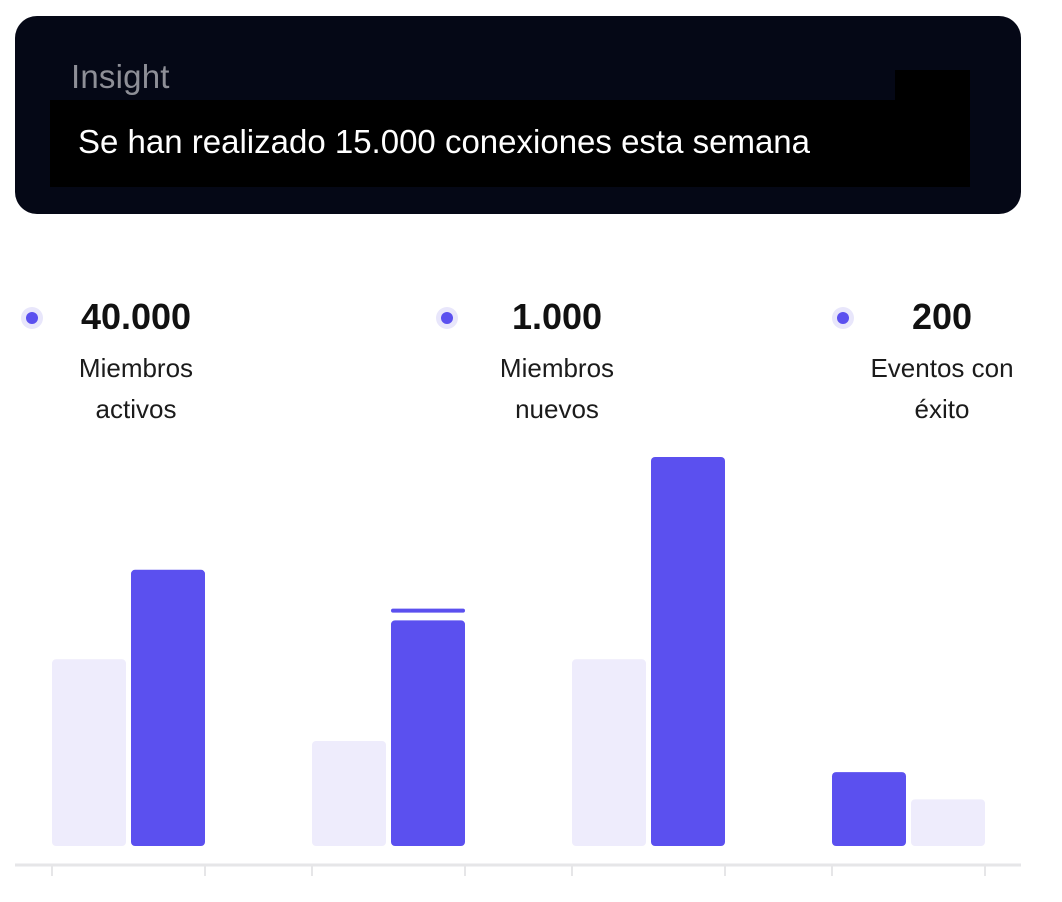  Describe the element at coordinates (942, 368) in the screenshot. I see `stat-label-line1: Eventos con` at that location.